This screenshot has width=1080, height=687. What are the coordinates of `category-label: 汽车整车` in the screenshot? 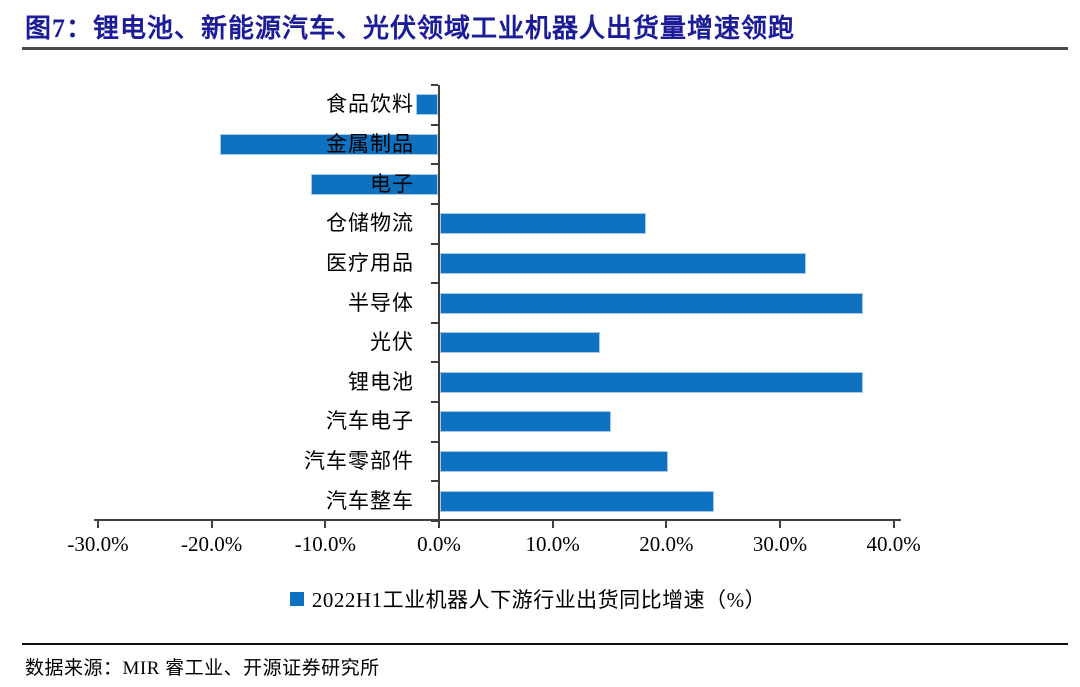 It's located at (370, 500).